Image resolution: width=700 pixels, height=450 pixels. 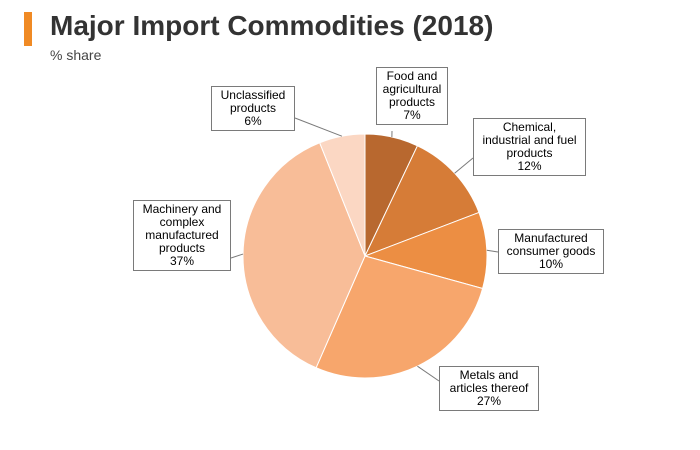 What do you see at coordinates (253, 108) in the screenshot?
I see `label-unclassified: Unclassified products 6%` at bounding box center [253, 108].